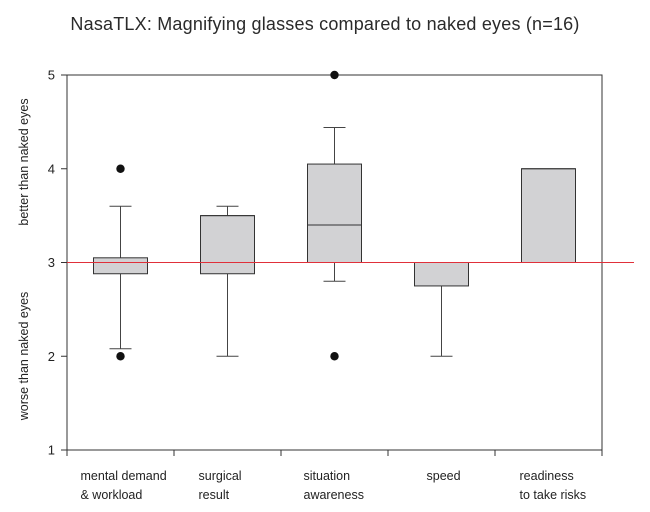 Image resolution: width=650 pixels, height=512 pixels. I want to click on category-label: to take risks, so click(553, 495).